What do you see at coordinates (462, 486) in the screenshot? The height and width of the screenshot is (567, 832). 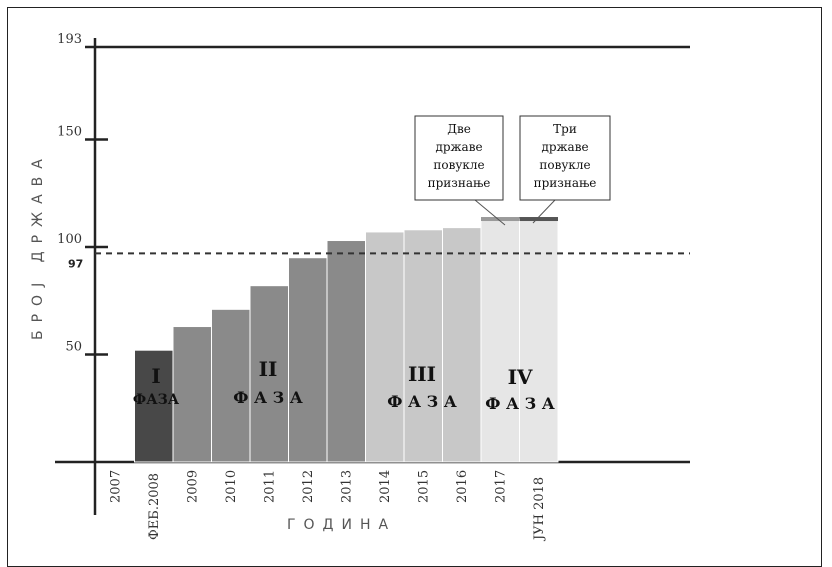 I see `x-tick-label-9: 2016` at bounding box center [462, 486].